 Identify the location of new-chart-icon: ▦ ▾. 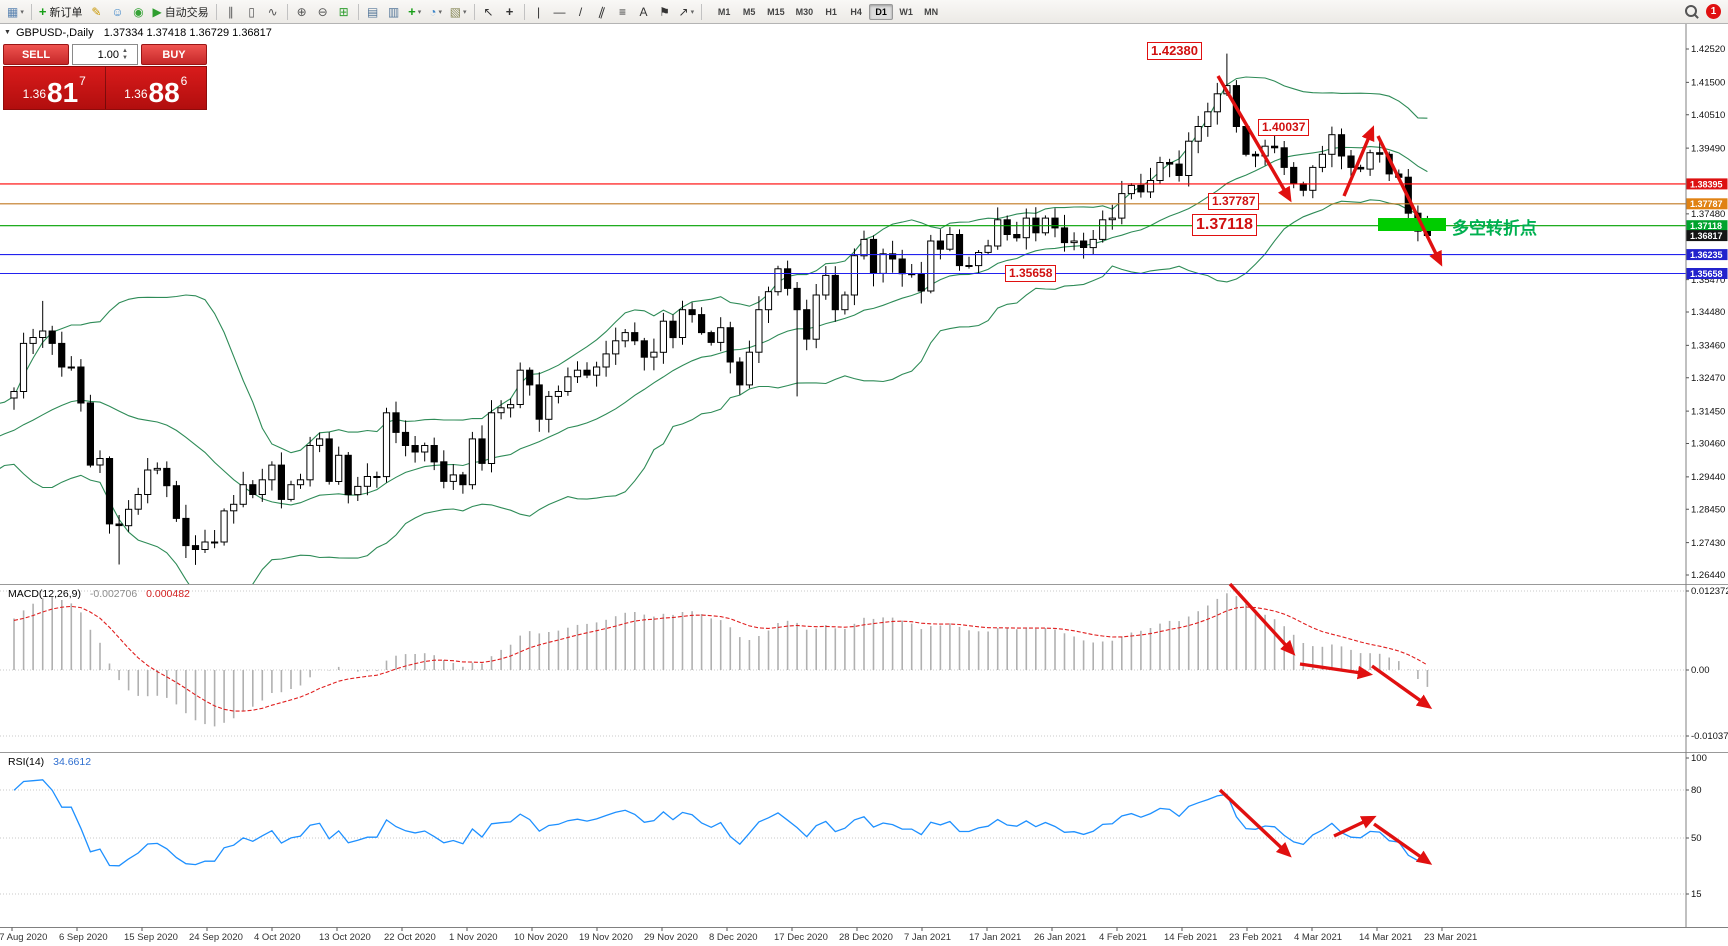
(15, 11).